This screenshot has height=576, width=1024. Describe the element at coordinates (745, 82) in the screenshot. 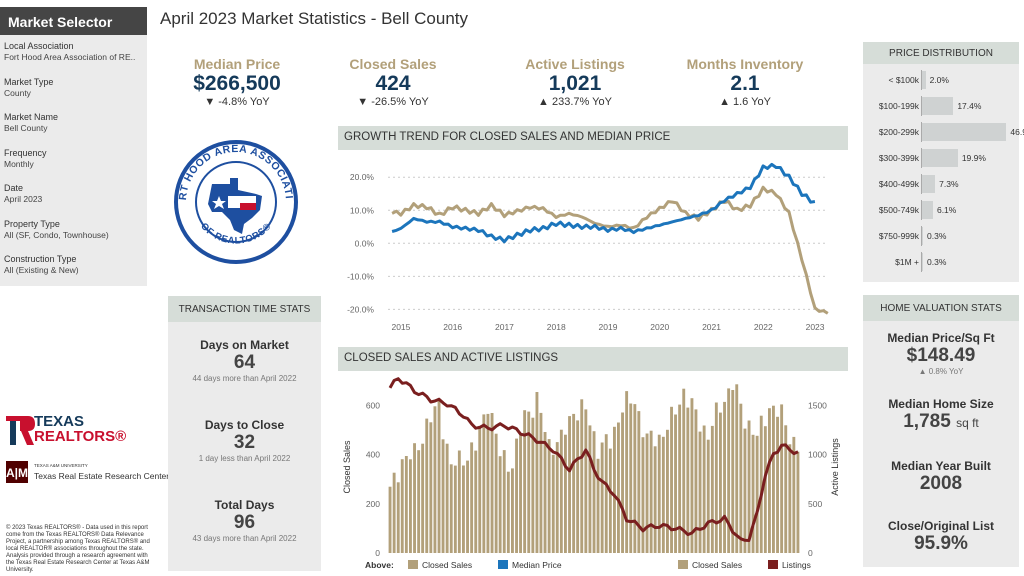

I see `kpi-card: Months Inventory 2.1 ▲ 1.6 YoY` at that location.